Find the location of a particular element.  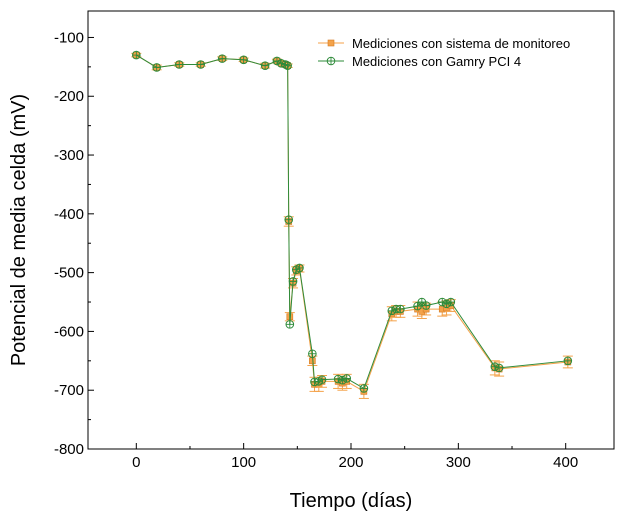

x-tick-label: 200 is located at coordinates (350, 462).